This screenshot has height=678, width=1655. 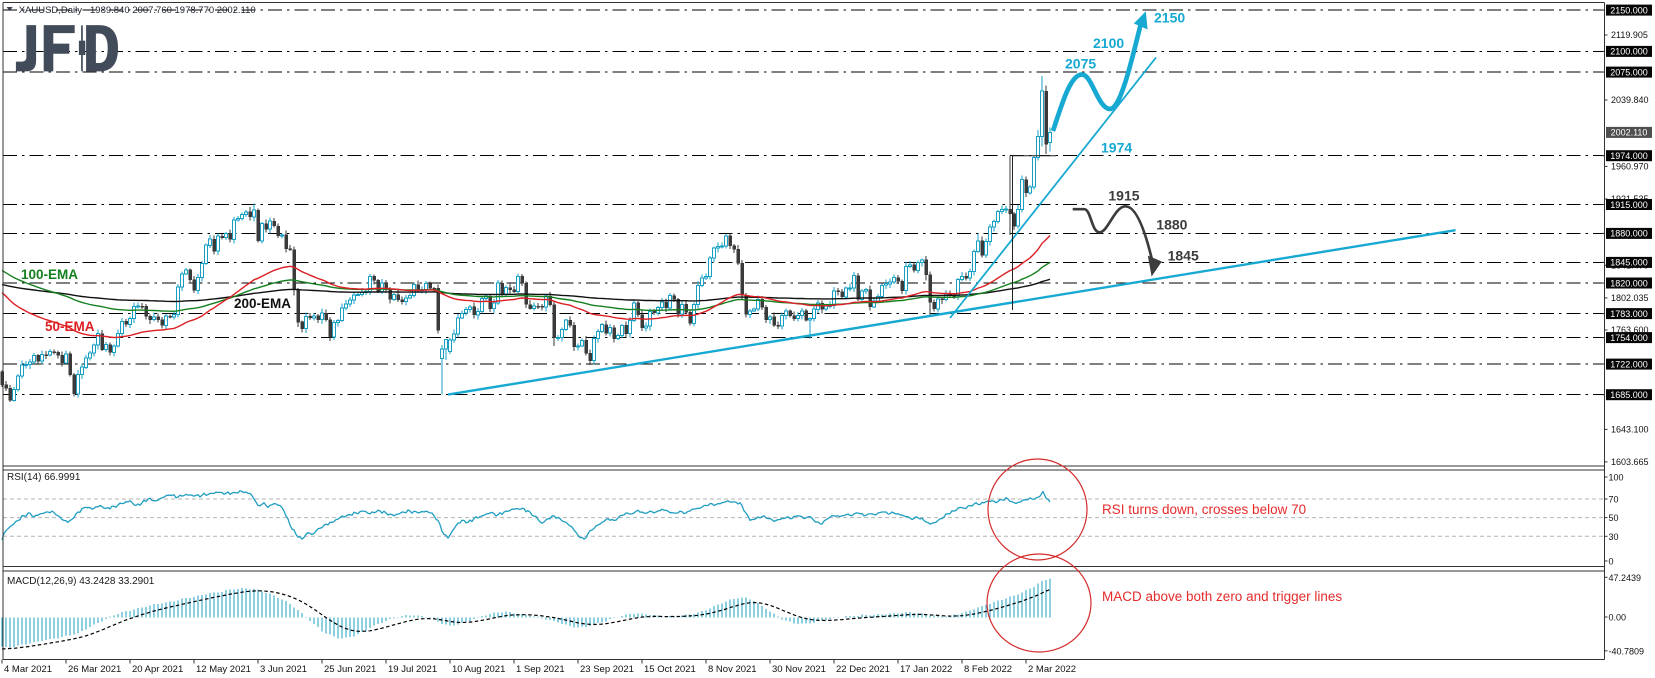 I want to click on svg-text: 0.00, so click(x=1618, y=618).